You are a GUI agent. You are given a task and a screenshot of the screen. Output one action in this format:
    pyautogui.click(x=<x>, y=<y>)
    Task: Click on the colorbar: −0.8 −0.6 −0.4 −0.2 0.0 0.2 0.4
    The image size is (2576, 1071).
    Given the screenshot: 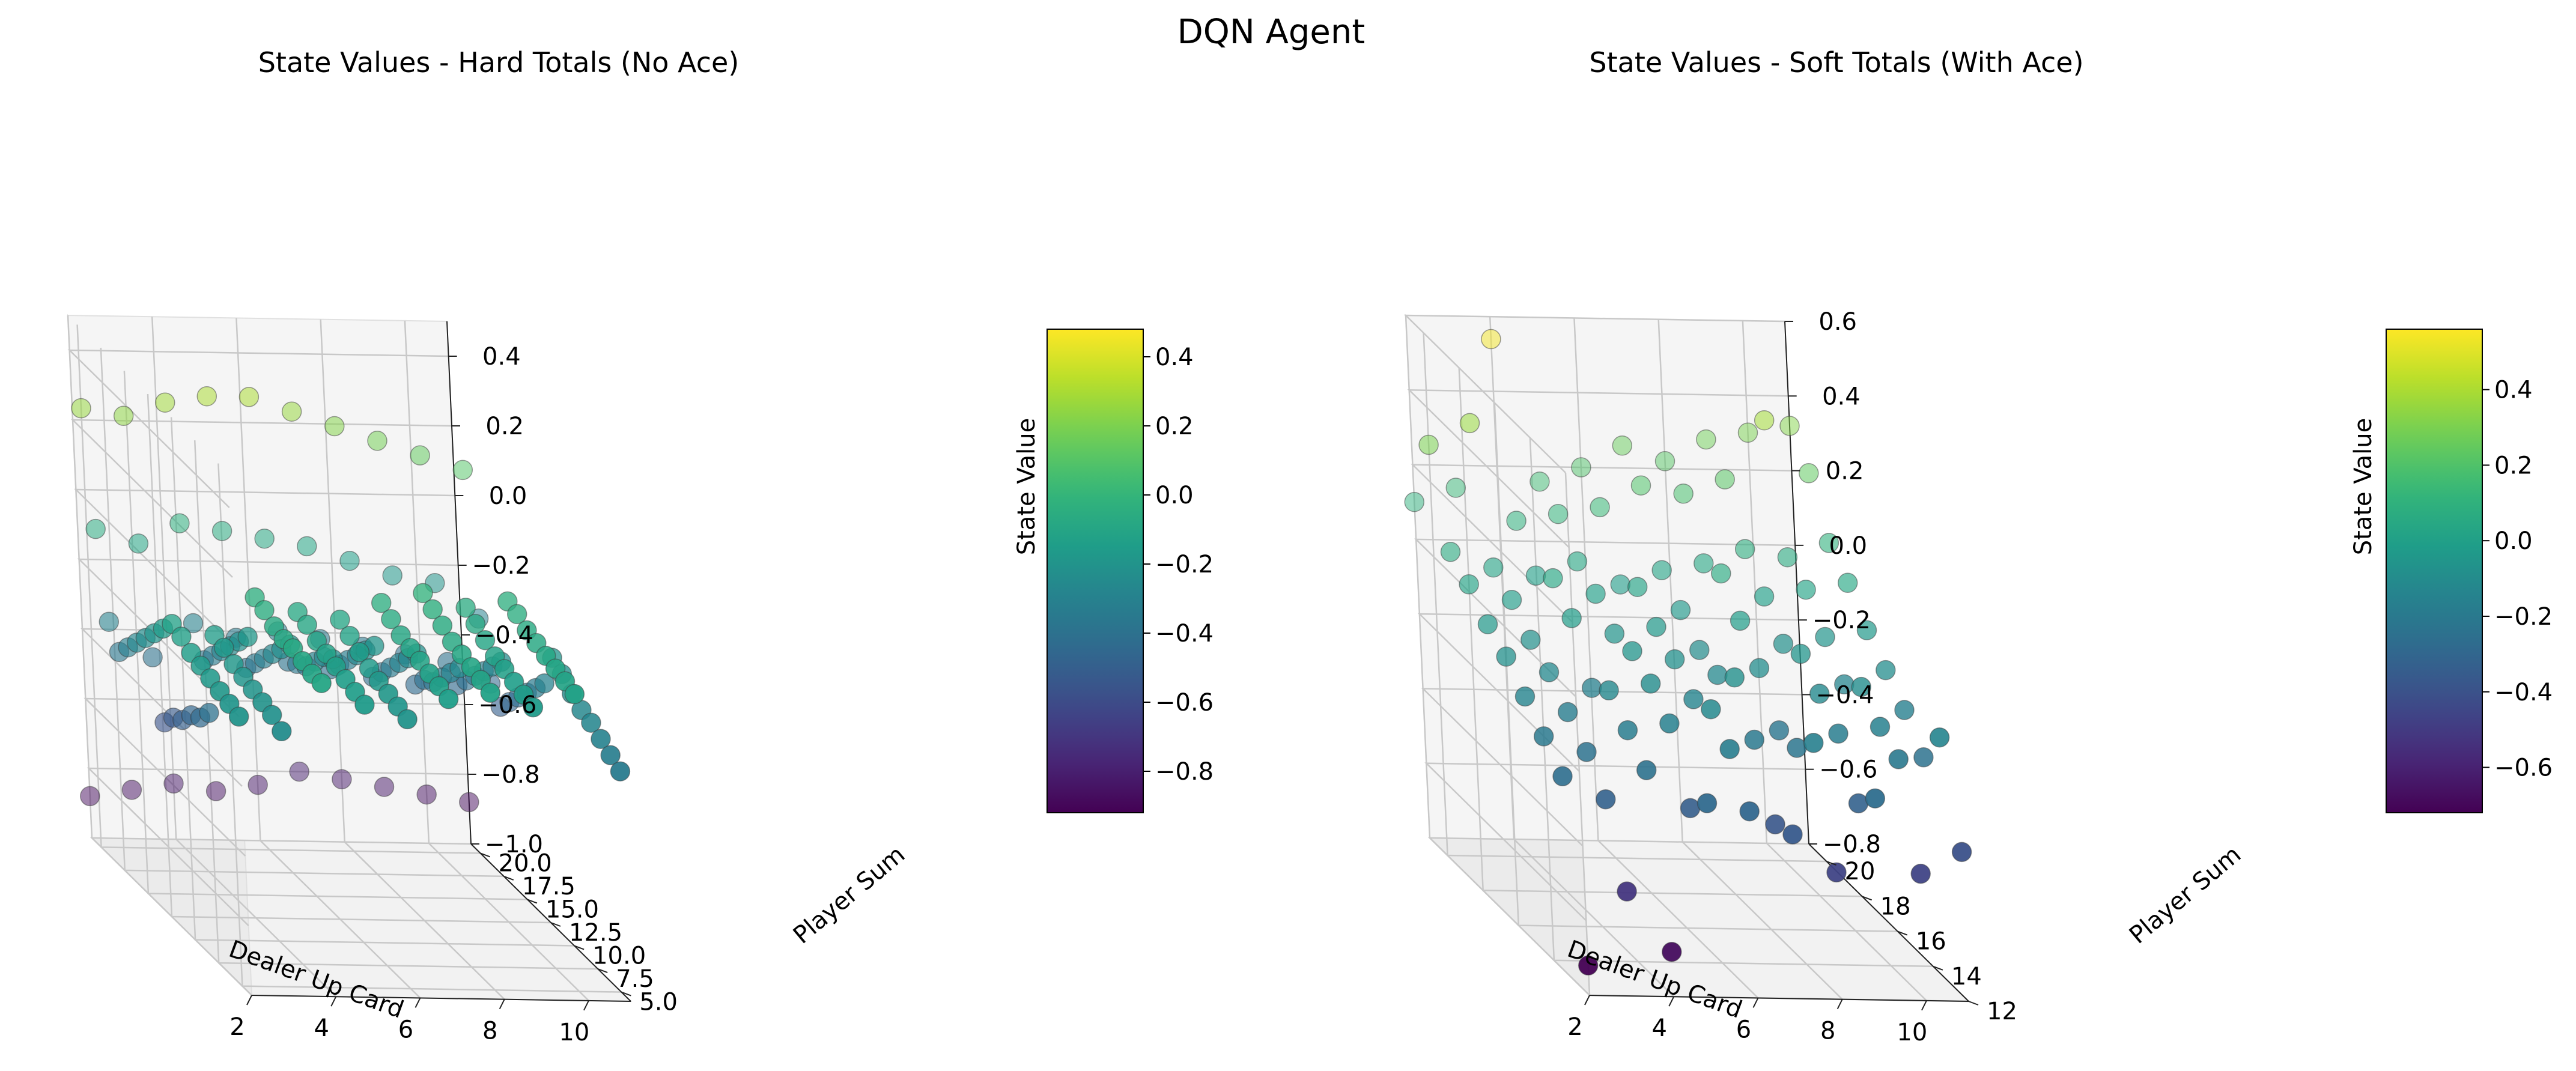 What is the action you would take?
    pyautogui.click(x=1130, y=571)
    